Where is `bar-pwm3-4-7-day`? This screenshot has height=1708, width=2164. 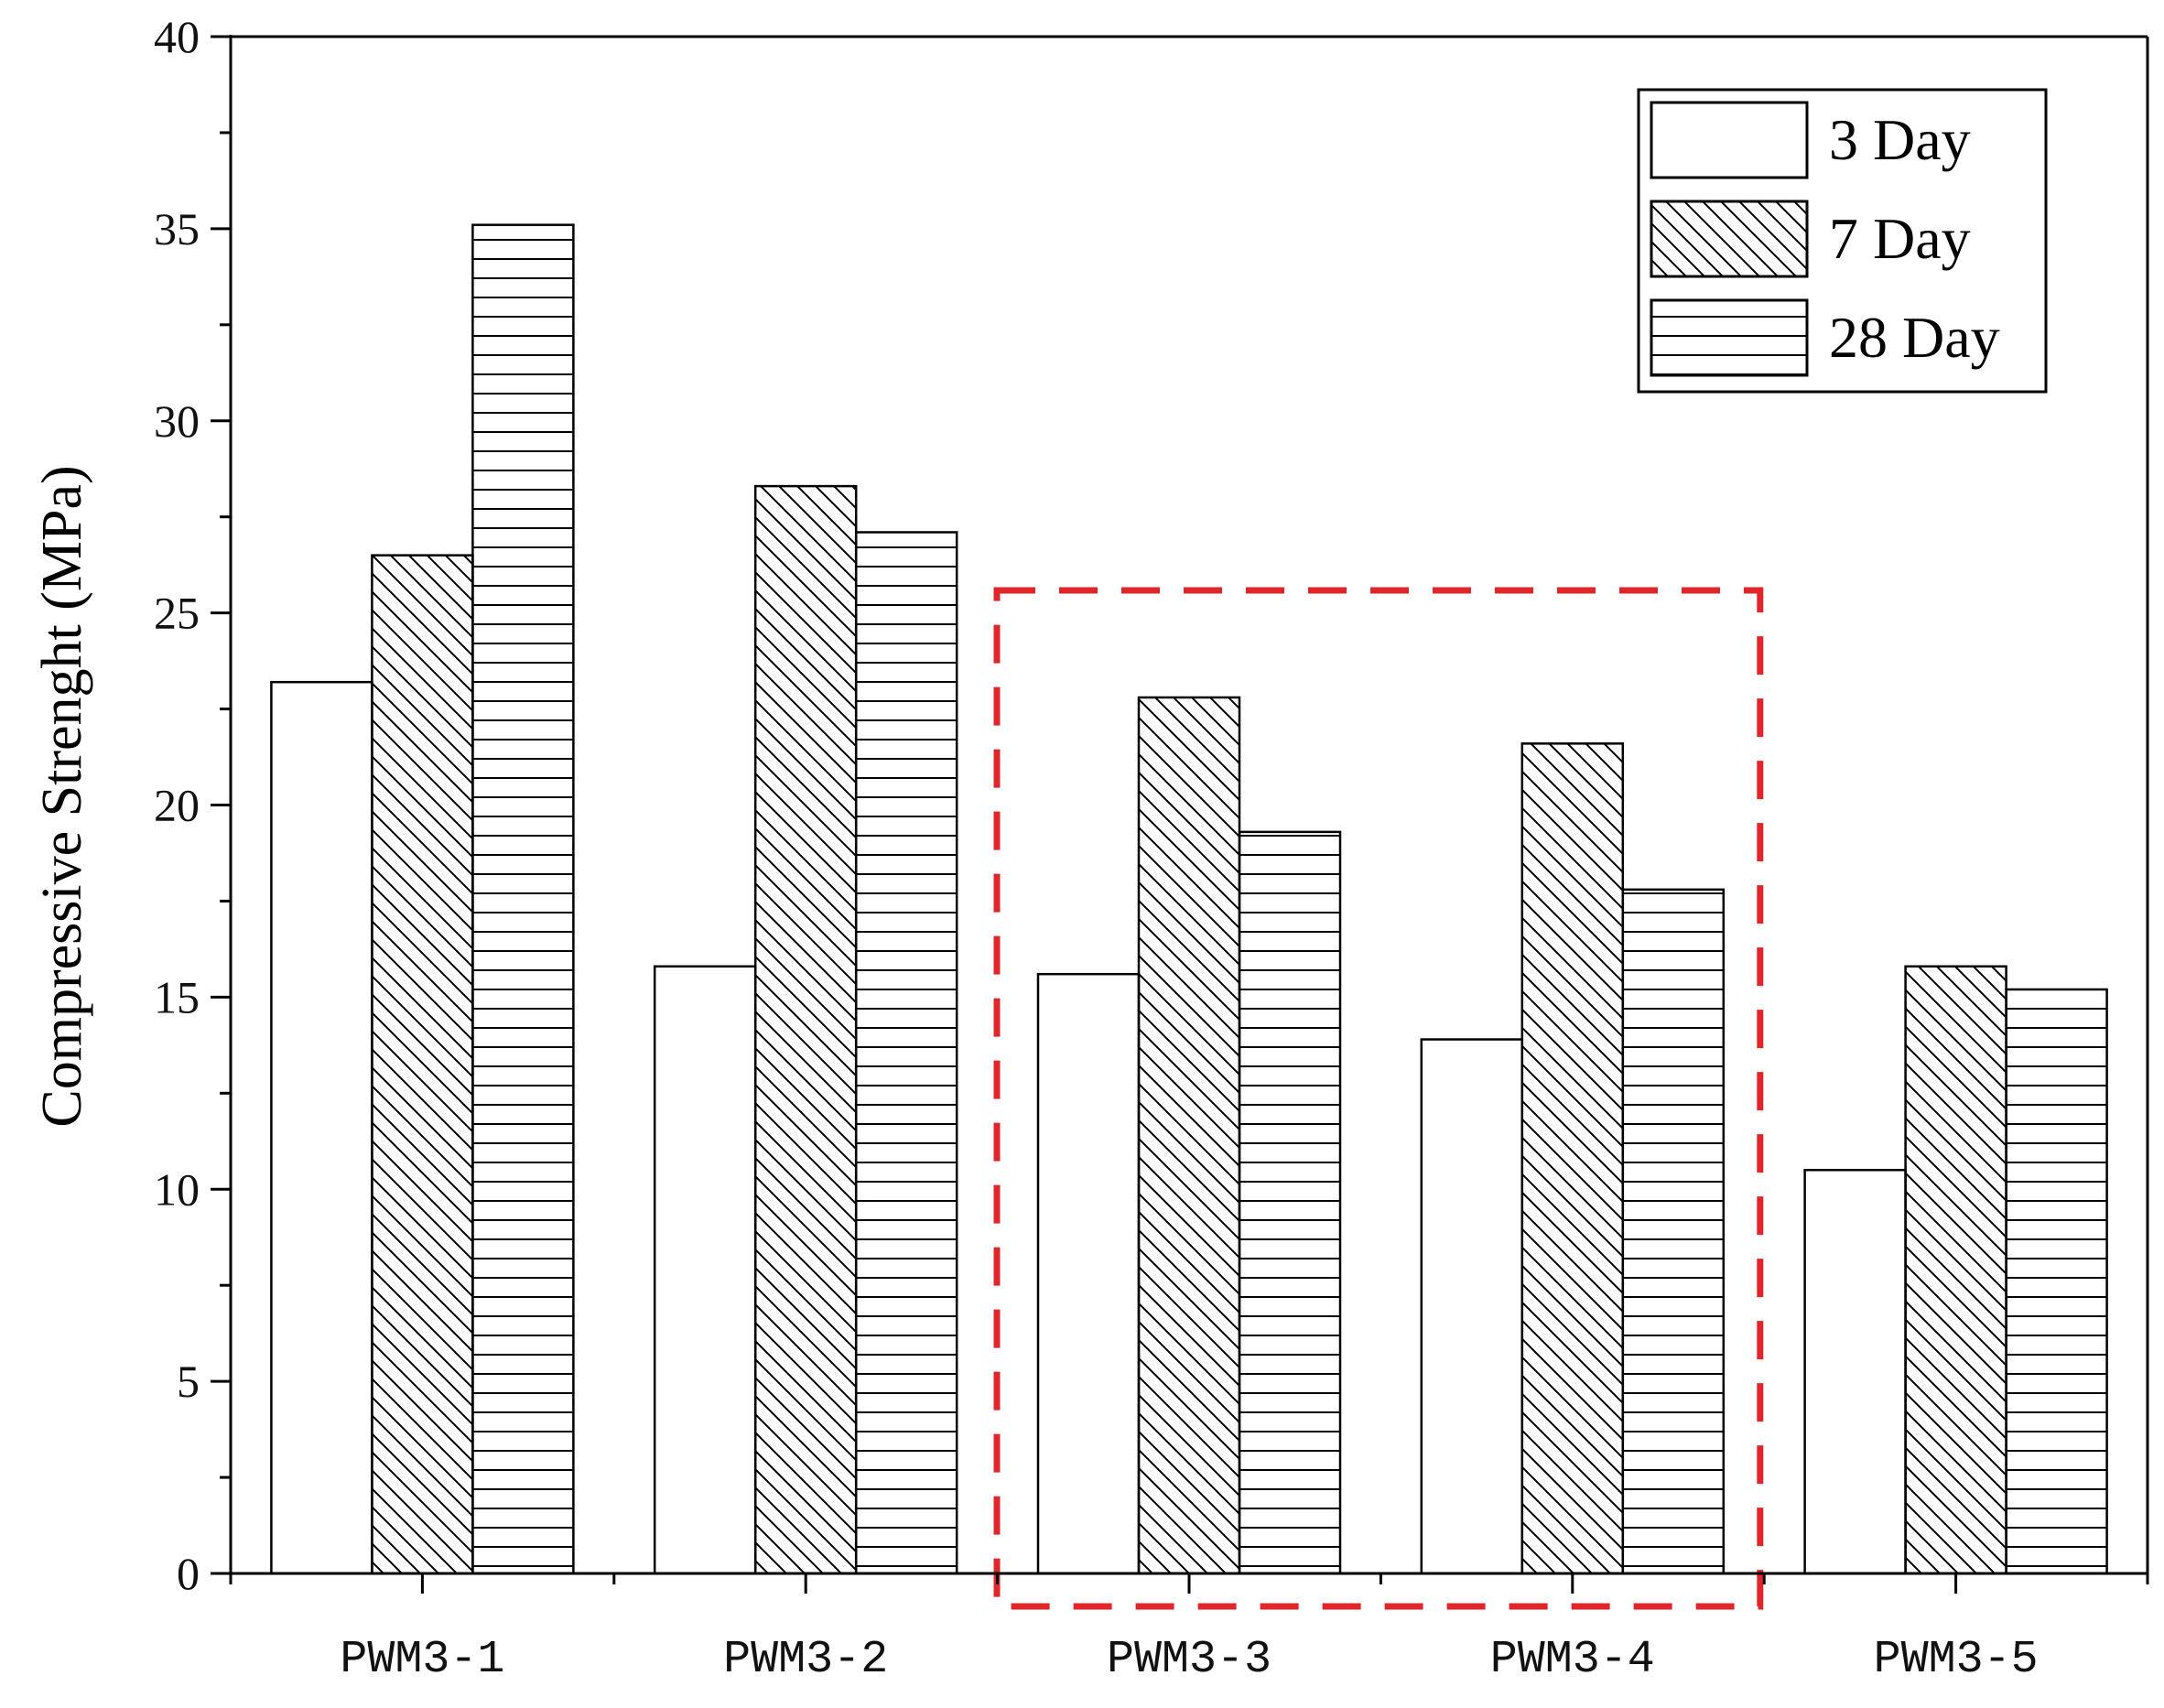
bar-pwm3-4-7-day is located at coordinates (1572, 1158).